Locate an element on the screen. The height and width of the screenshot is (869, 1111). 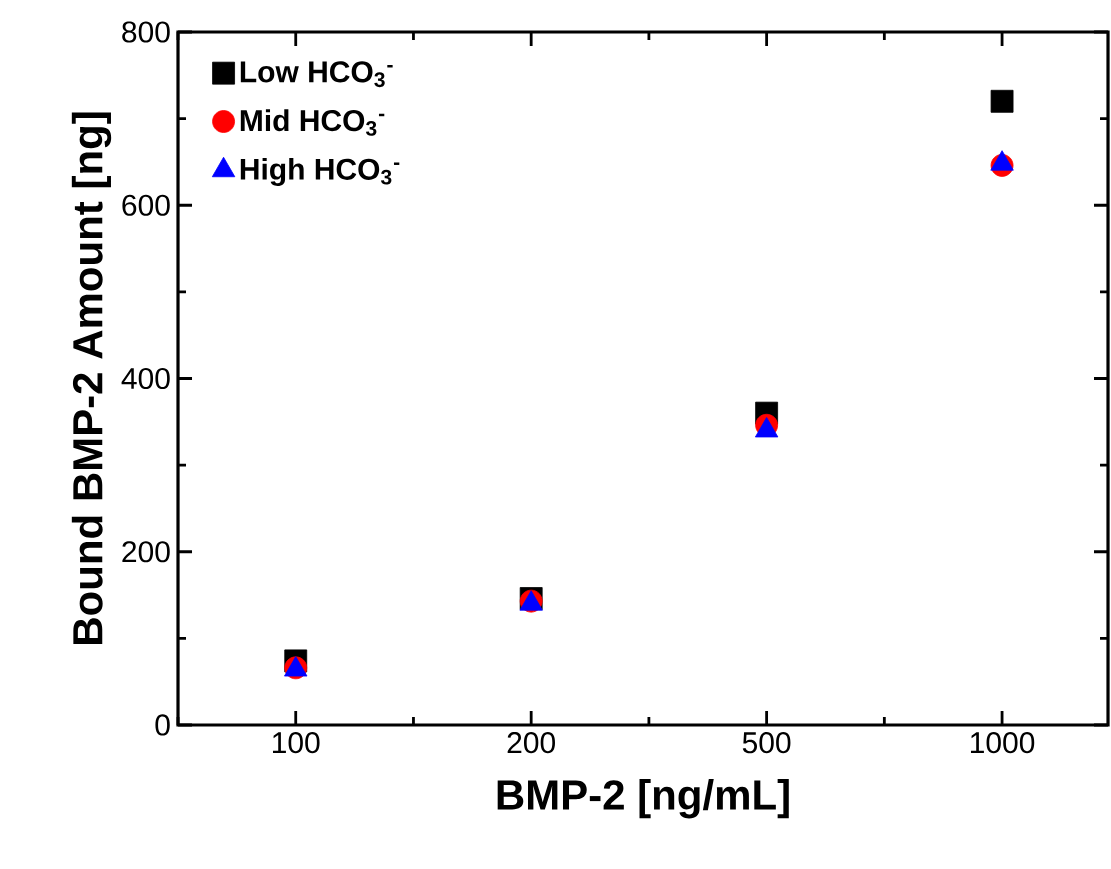
legend-label: Mid HCO$_{3}$- is located at coordinates (312, 122).